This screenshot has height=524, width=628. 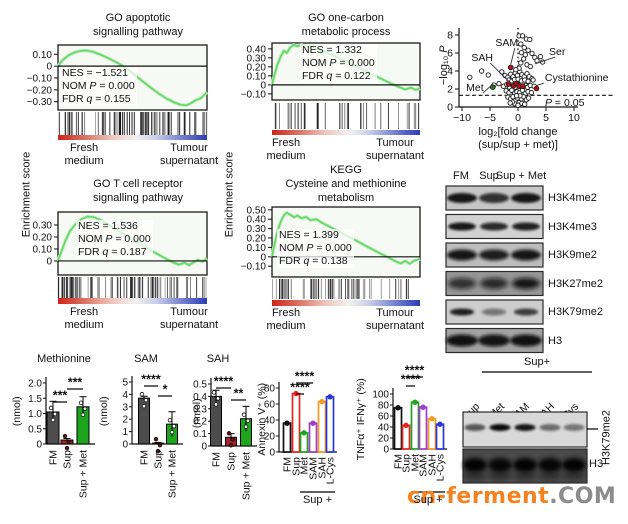 What do you see at coordinates (26, 194) in the screenshot?
I see `enrichment-score-ylabel: Enrichment score` at bounding box center [26, 194].